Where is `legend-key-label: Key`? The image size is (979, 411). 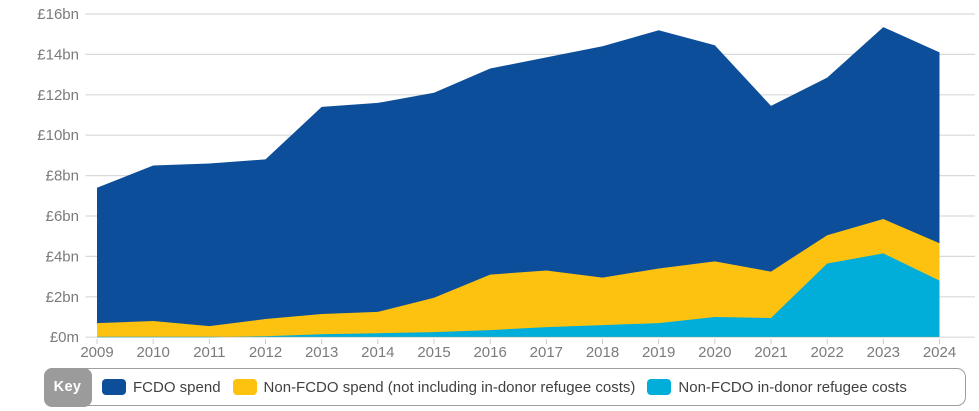
legend-key-label: Key is located at coordinates (67, 387).